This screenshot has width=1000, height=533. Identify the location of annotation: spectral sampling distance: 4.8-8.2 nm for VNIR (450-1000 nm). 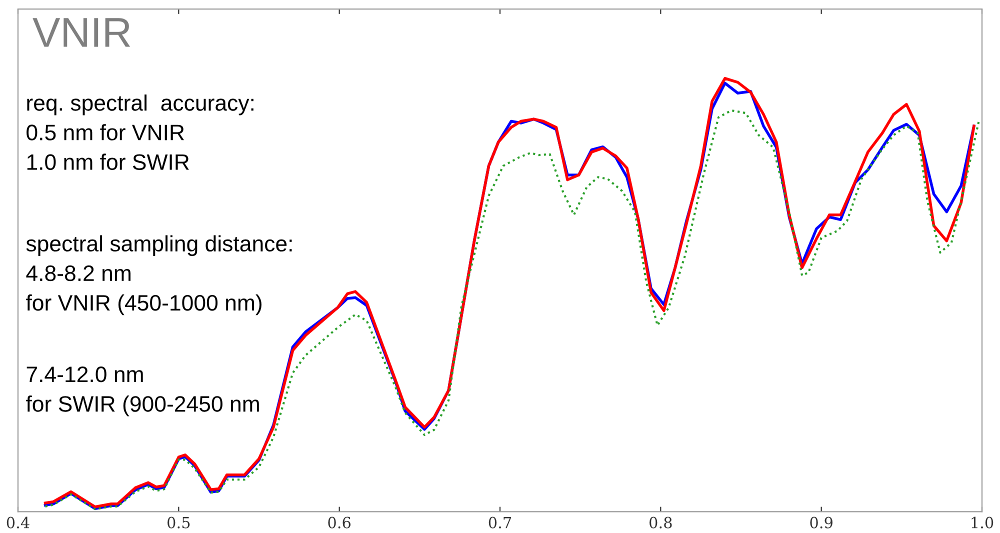
(159, 275).